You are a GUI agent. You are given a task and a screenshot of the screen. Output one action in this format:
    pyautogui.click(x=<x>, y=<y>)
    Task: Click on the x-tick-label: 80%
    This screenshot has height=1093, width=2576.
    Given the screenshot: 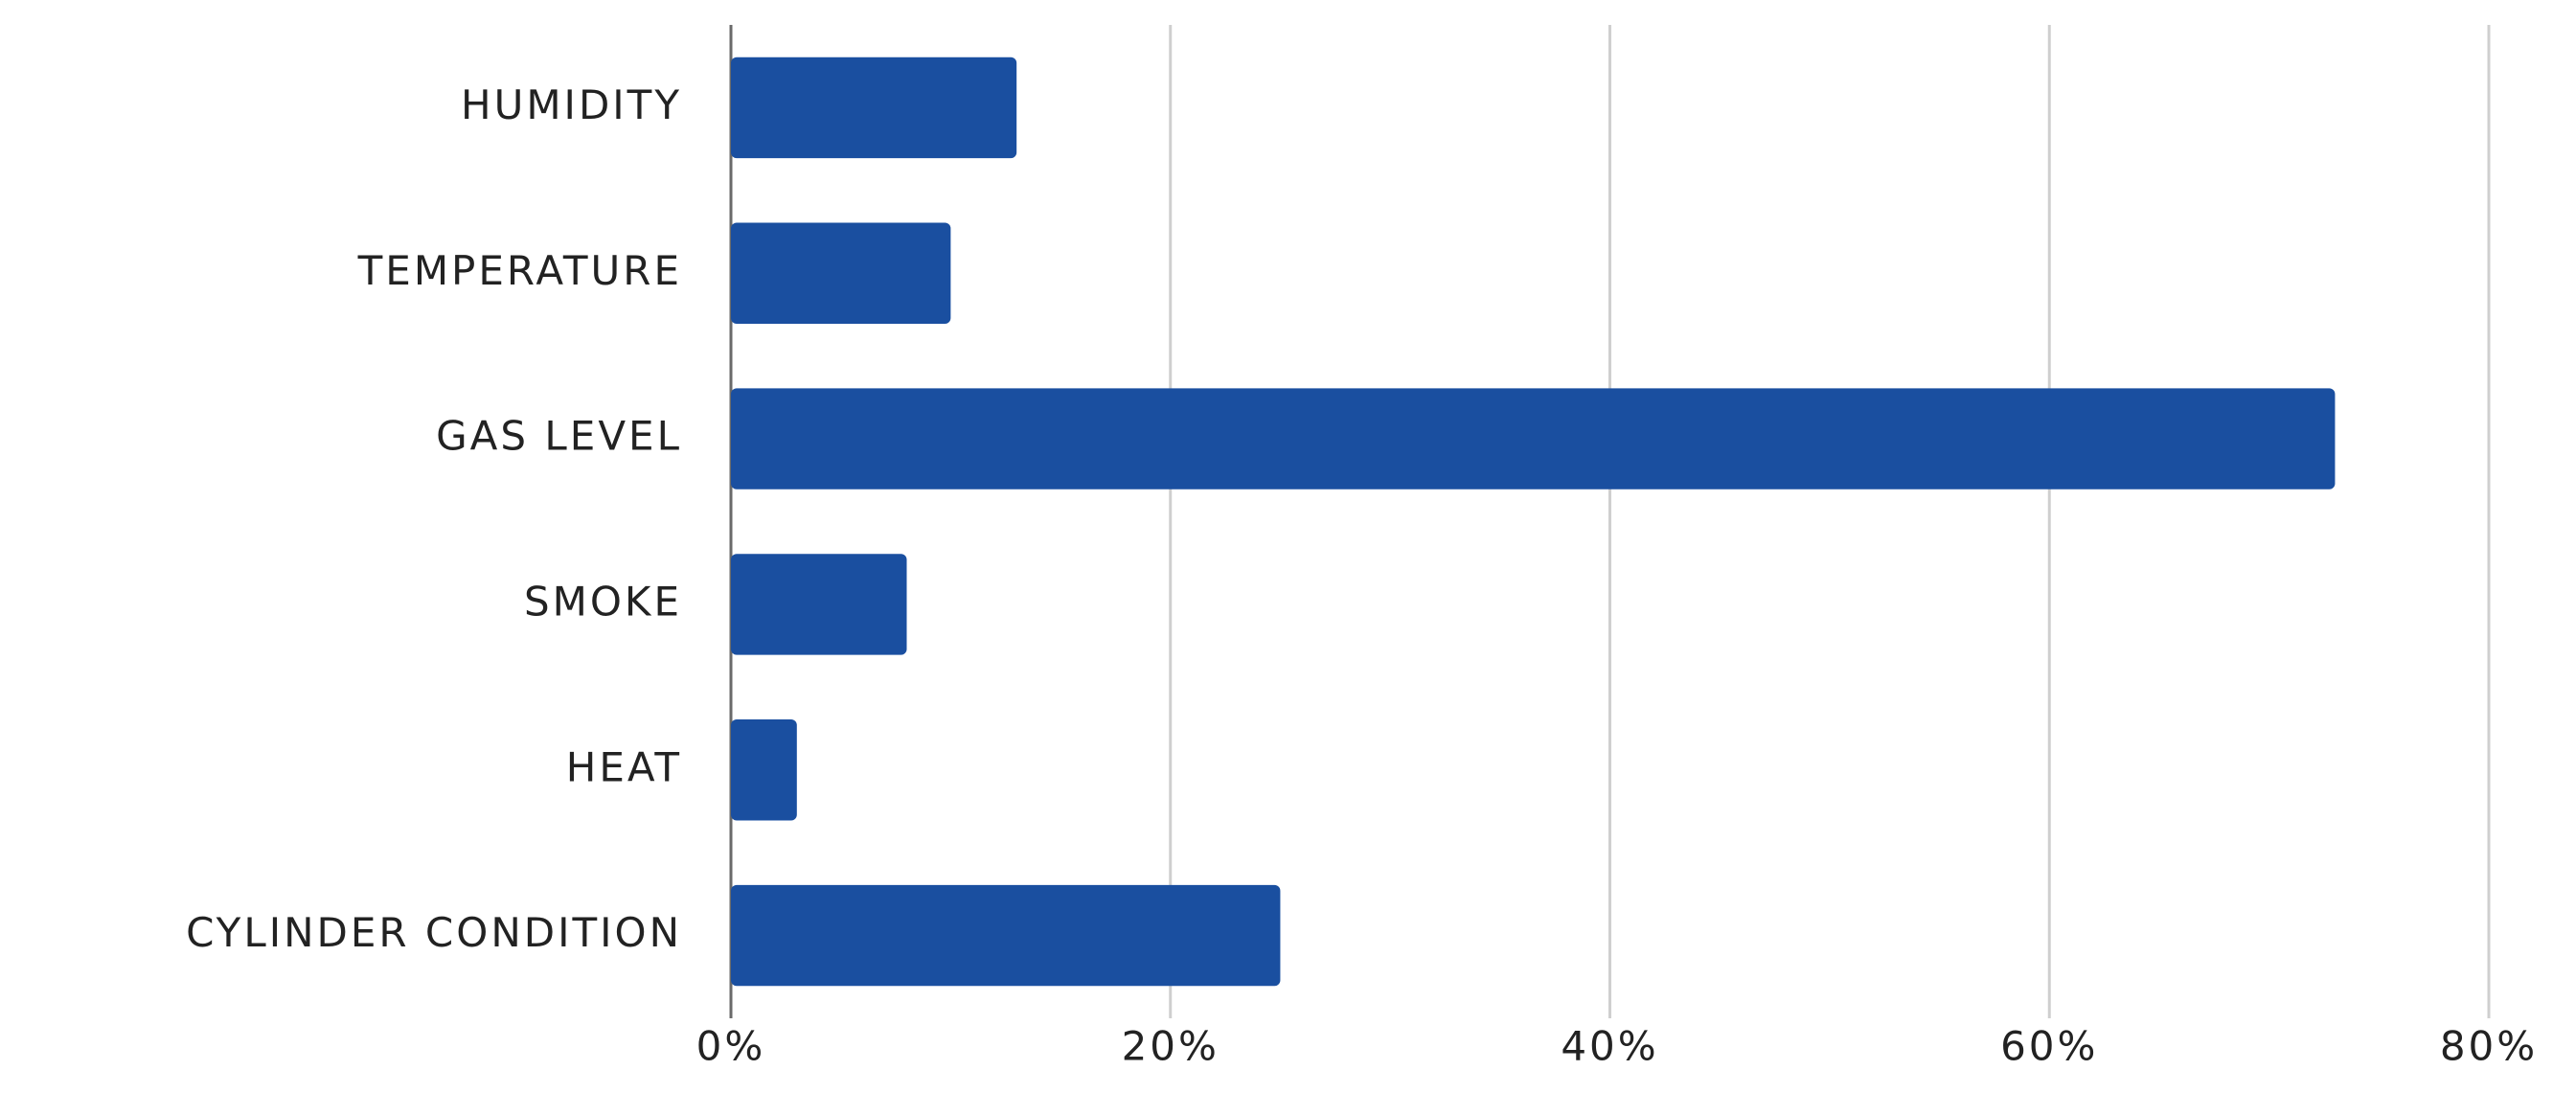 What is the action you would take?
    pyautogui.click(x=2489, y=1046)
    